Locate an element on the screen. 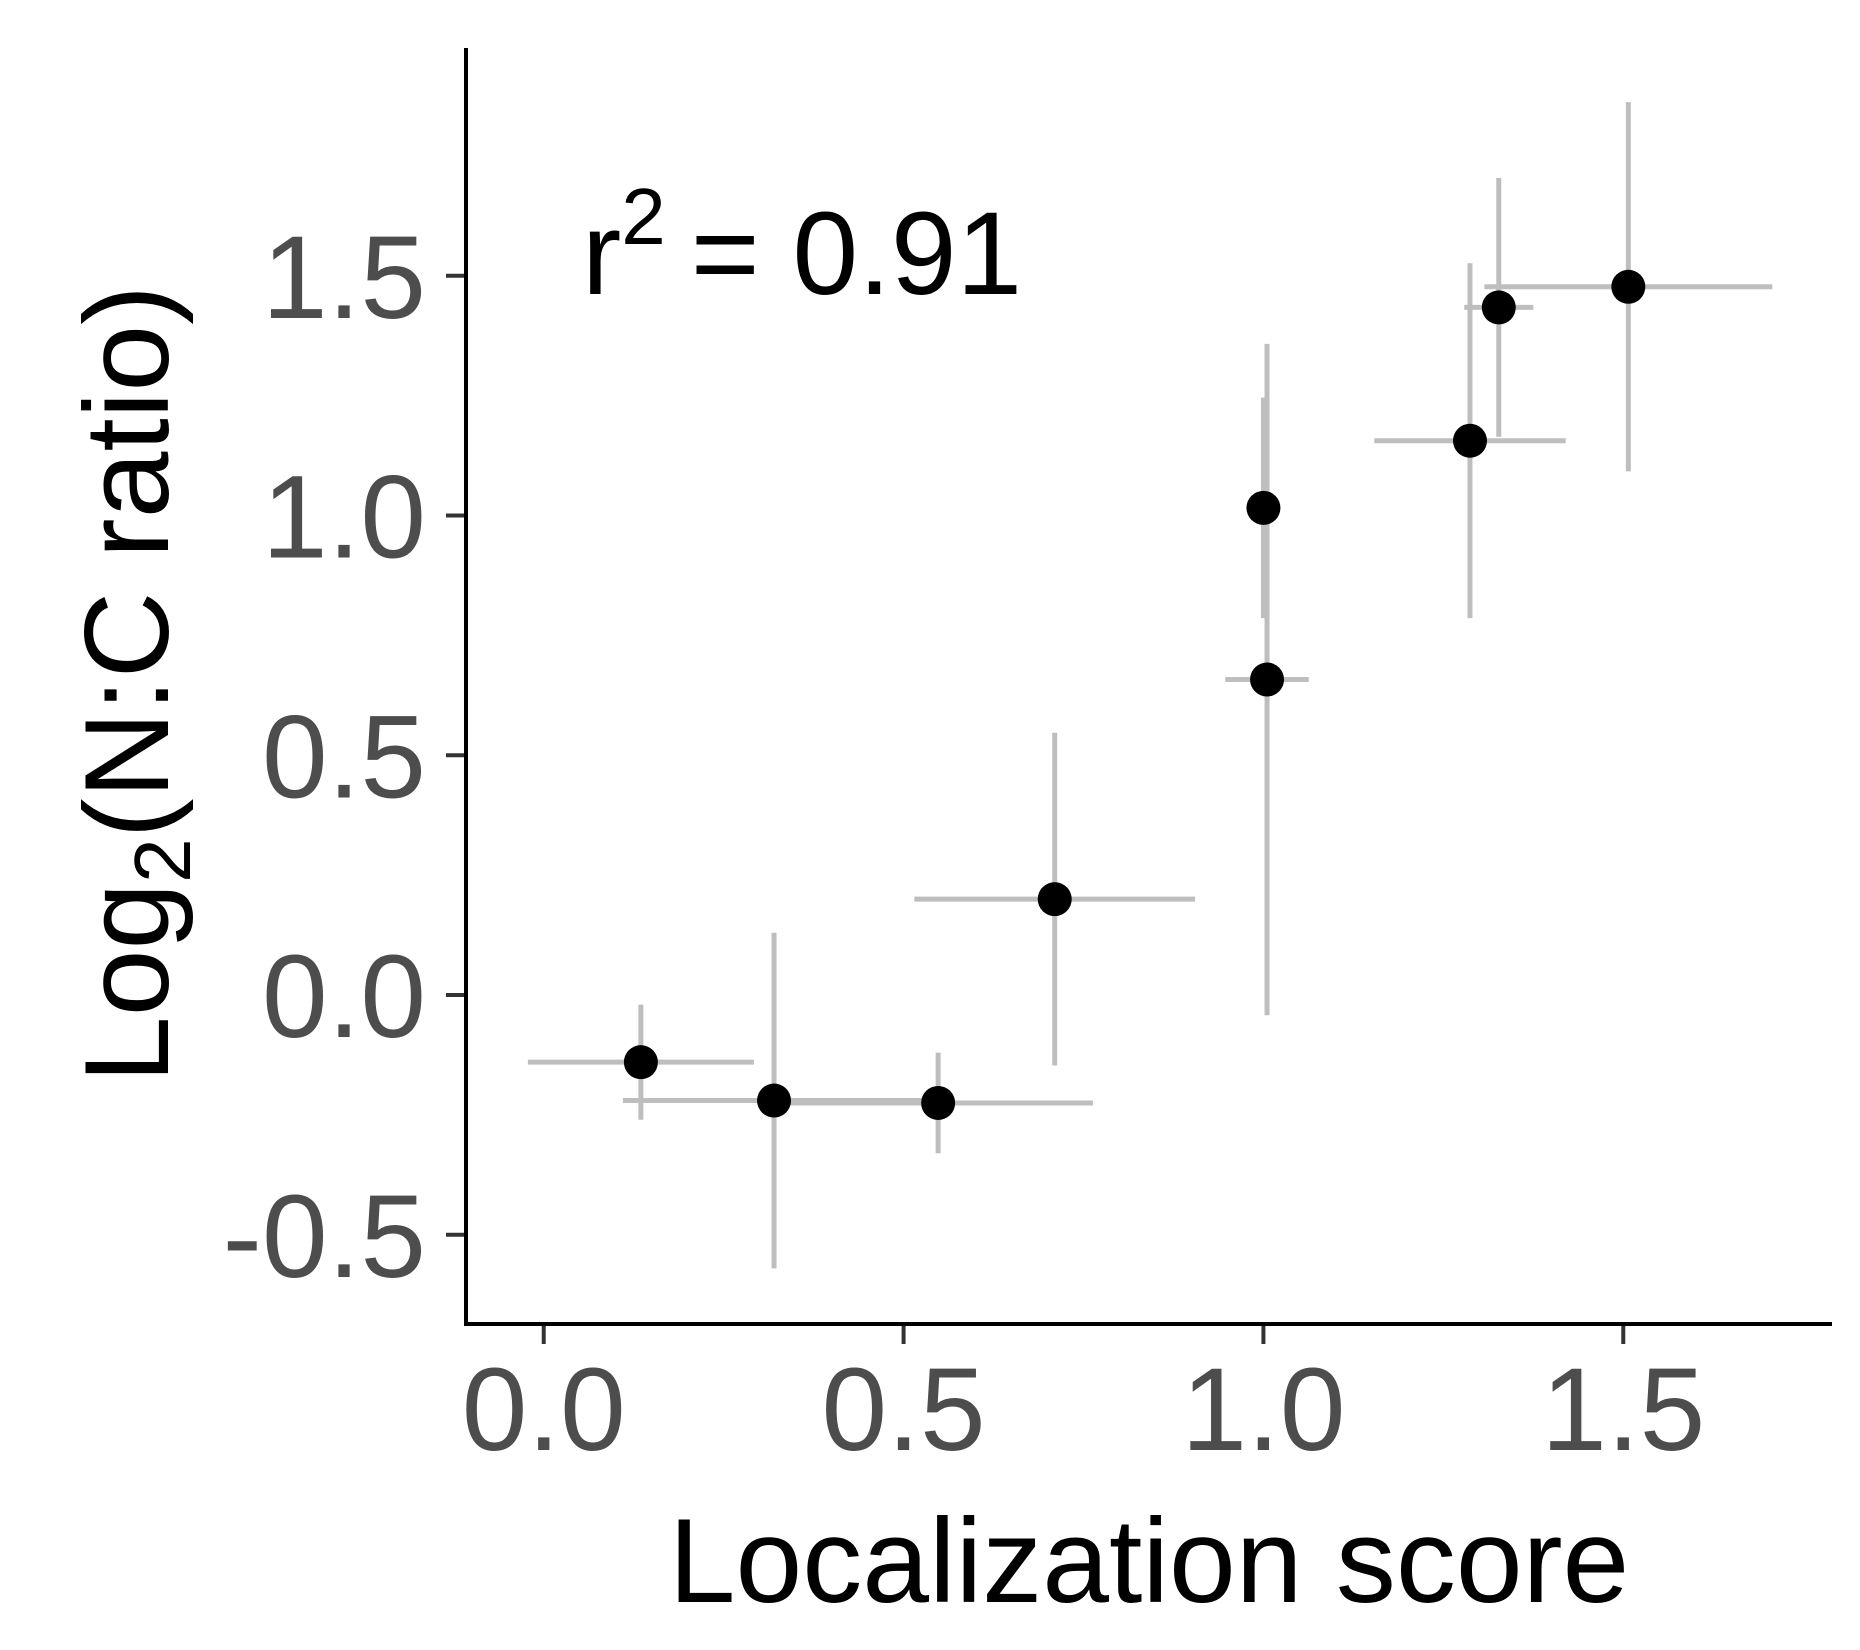 The height and width of the screenshot is (1650, 1860). x-tick-label: 0.5 is located at coordinates (904, 1410).